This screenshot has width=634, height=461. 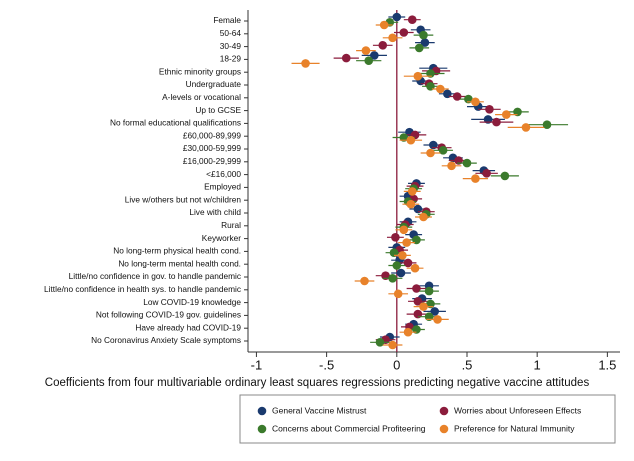 What do you see at coordinates (218, 110) in the screenshot?
I see `y-tick-label: Up to GCSE` at bounding box center [218, 110].